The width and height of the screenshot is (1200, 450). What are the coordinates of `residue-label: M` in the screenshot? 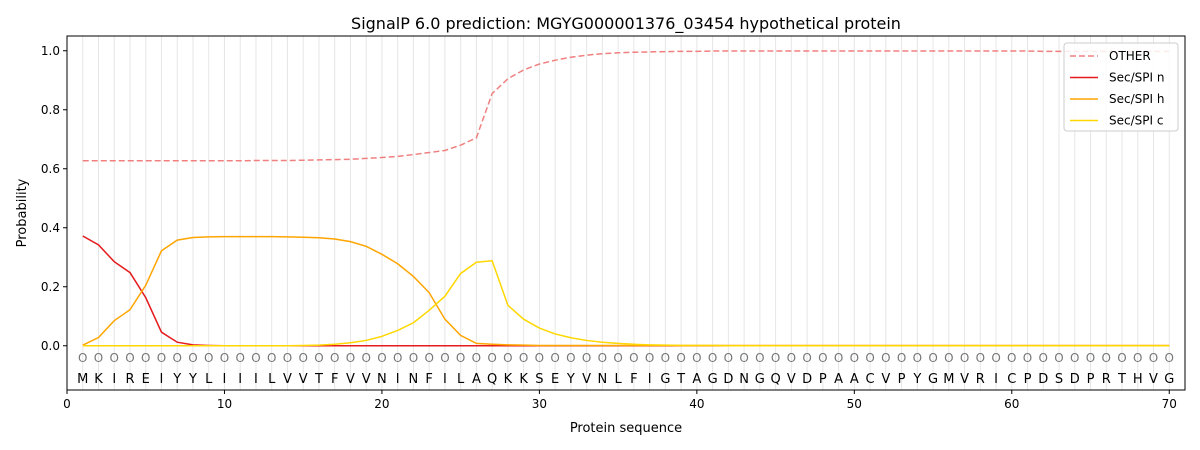 It's located at (82, 379).